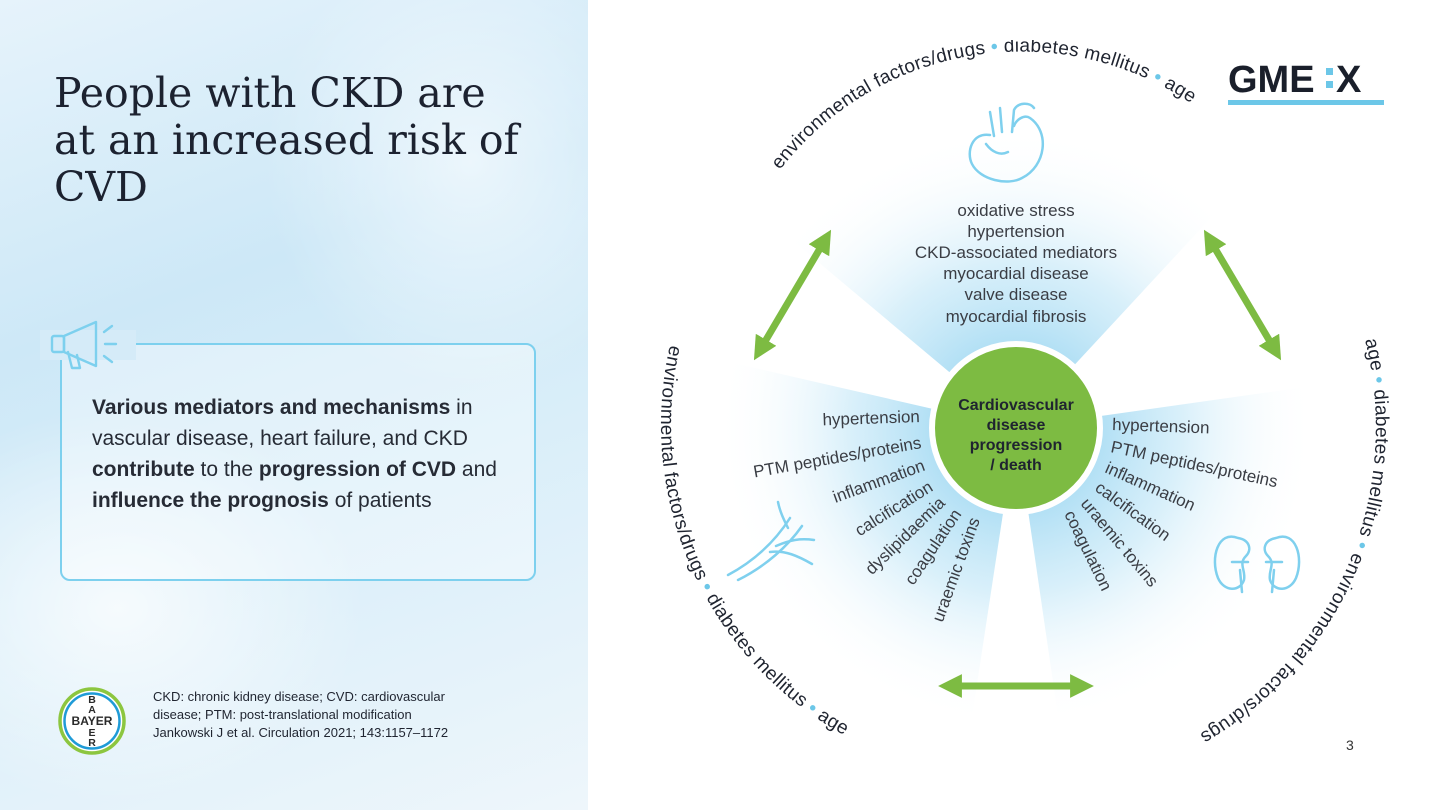 This screenshot has height=810, width=1440. I want to click on title-line: People with CKD are, so click(270, 93).